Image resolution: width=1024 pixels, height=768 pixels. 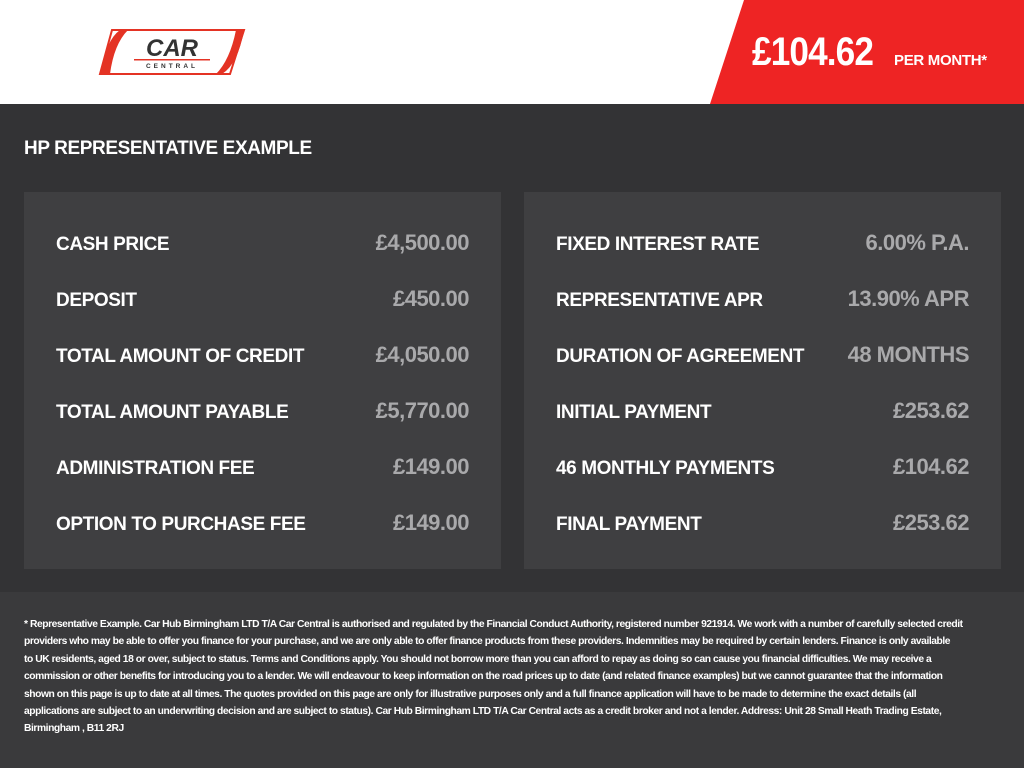 I want to click on monthly-price: £104.62, so click(x=813, y=52).